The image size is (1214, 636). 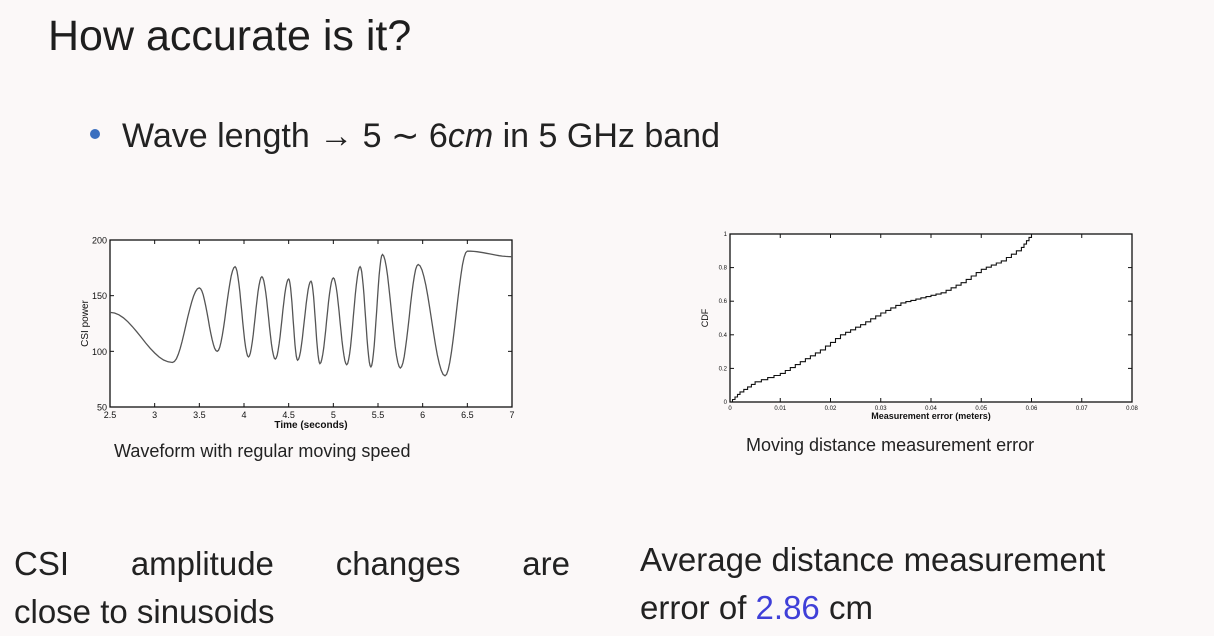 What do you see at coordinates (99, 352) in the screenshot?
I see `y-tick-label: 100` at bounding box center [99, 352].